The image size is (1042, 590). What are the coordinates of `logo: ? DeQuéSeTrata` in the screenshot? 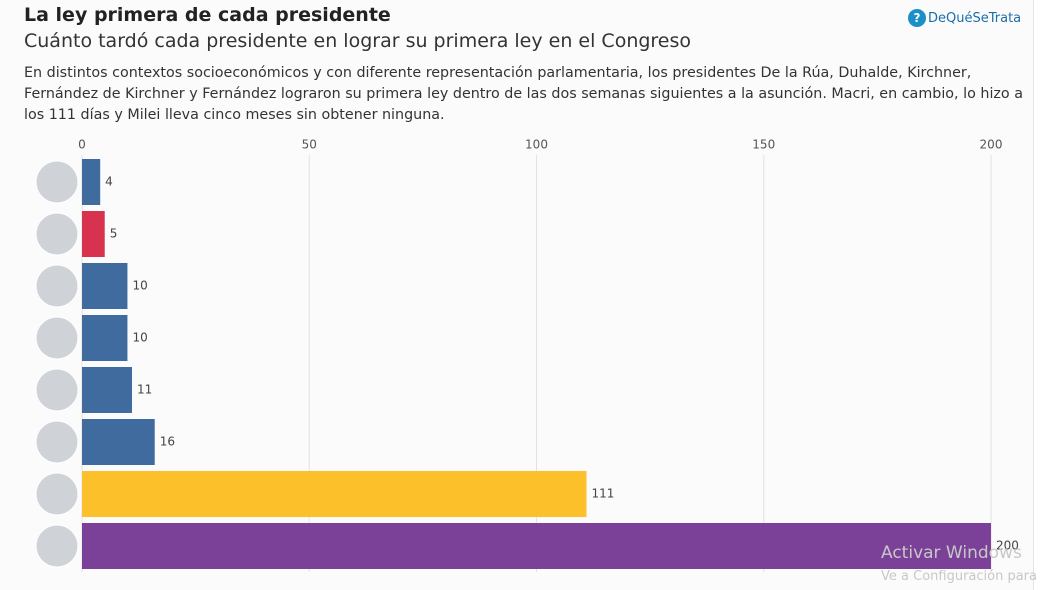 It's located at (964, 18).